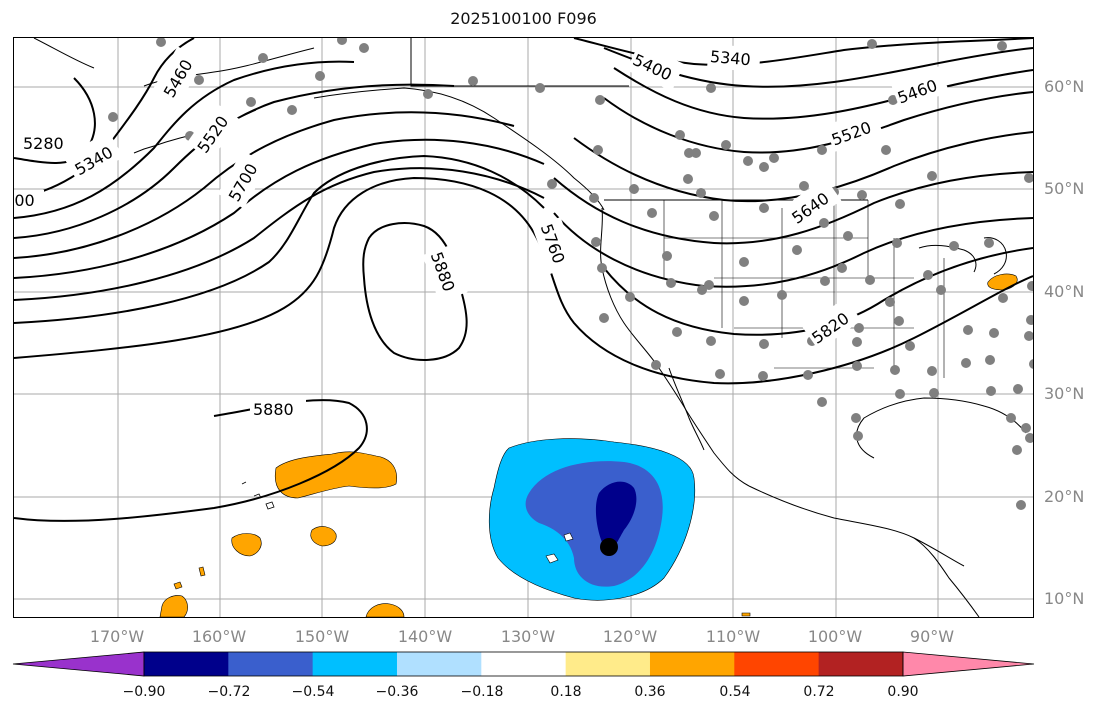 The width and height of the screenshot is (1105, 712). What do you see at coordinates (793, 208) in the screenshot?
I see `contour-5640-east` at bounding box center [793, 208].